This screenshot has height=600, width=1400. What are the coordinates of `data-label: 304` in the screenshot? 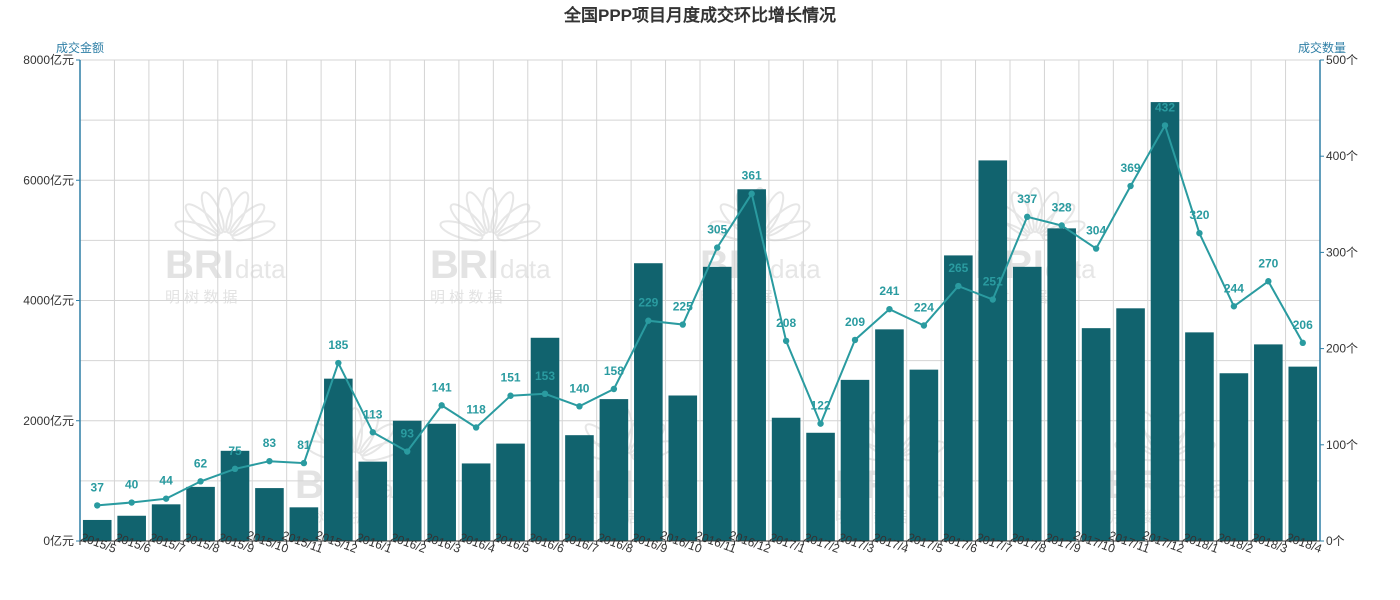 It's located at (1096, 231).